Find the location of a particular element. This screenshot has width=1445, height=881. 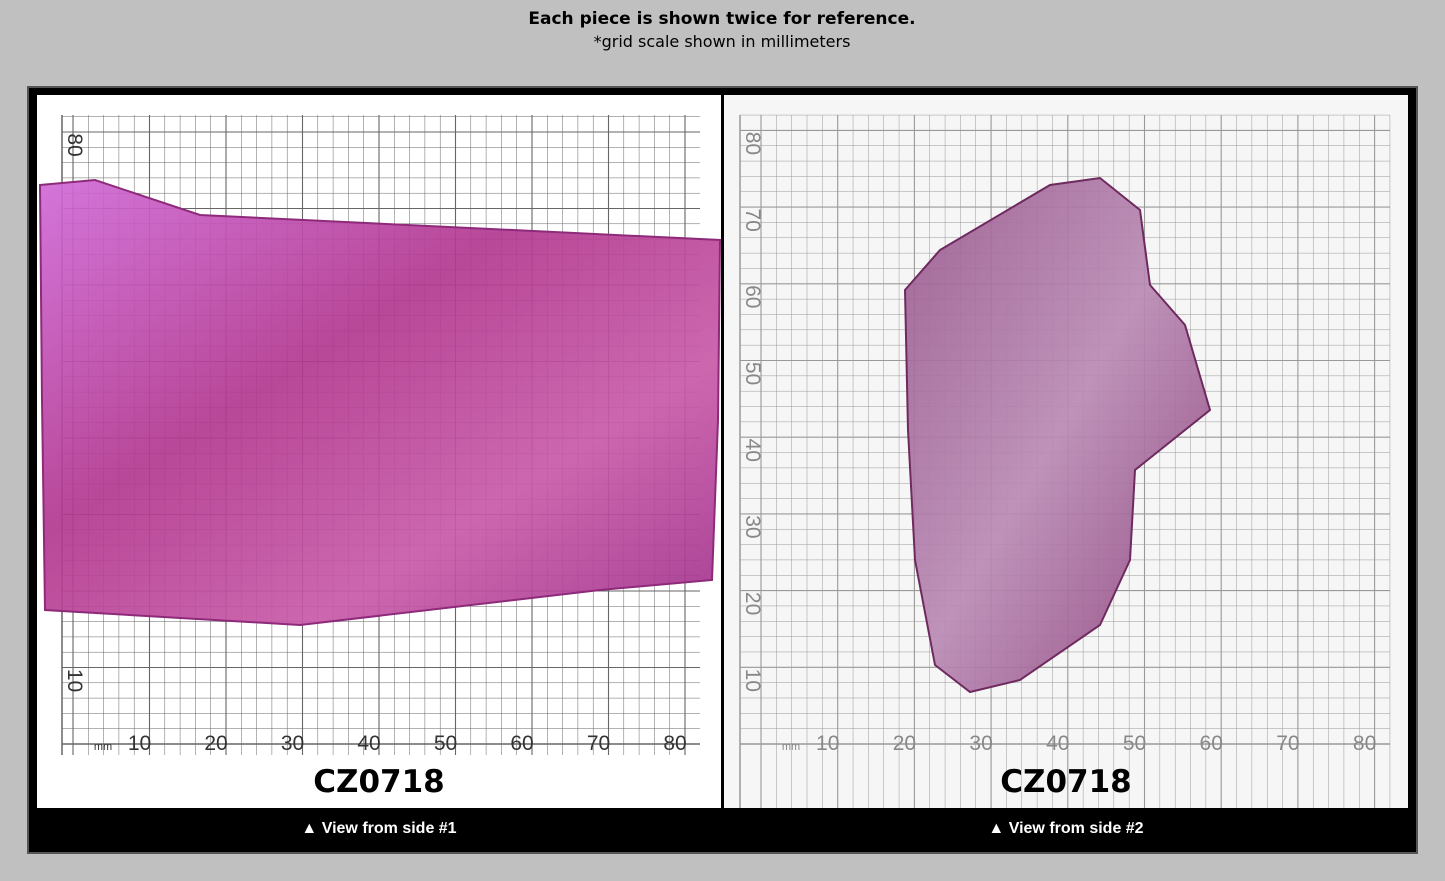

y-scale-label: 20 is located at coordinates (752, 603).